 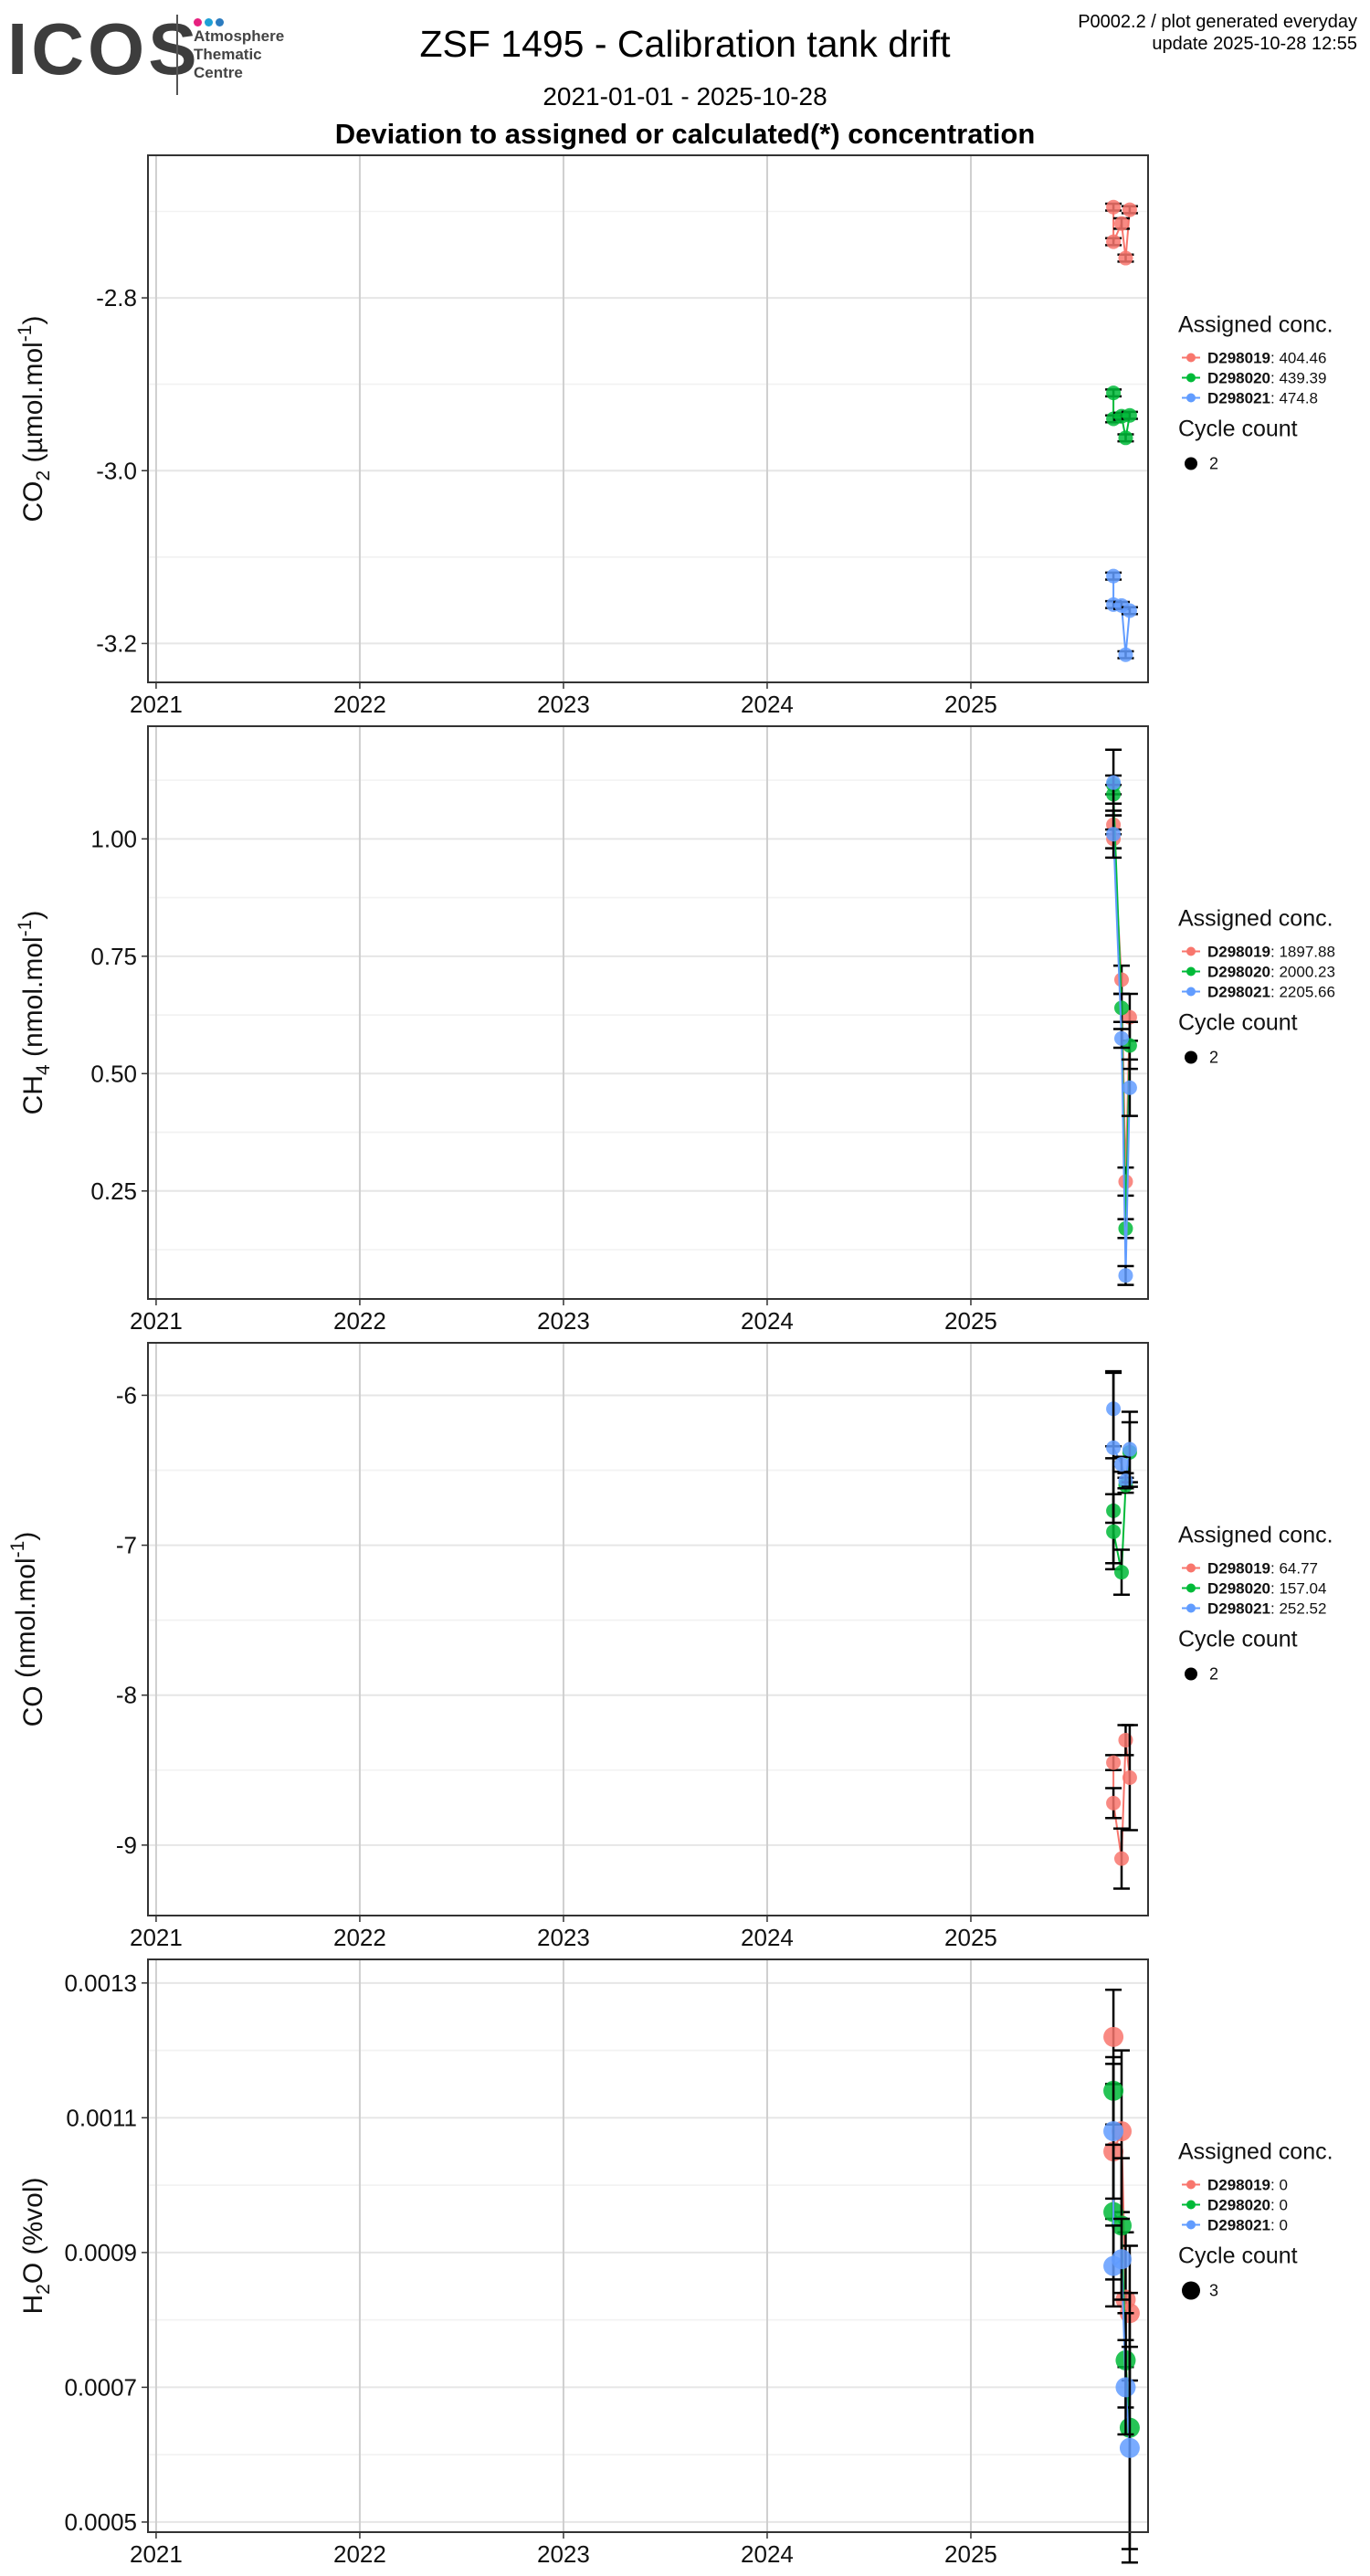 I want to click on legend-cycle-dot, so click(x=1191, y=1057).